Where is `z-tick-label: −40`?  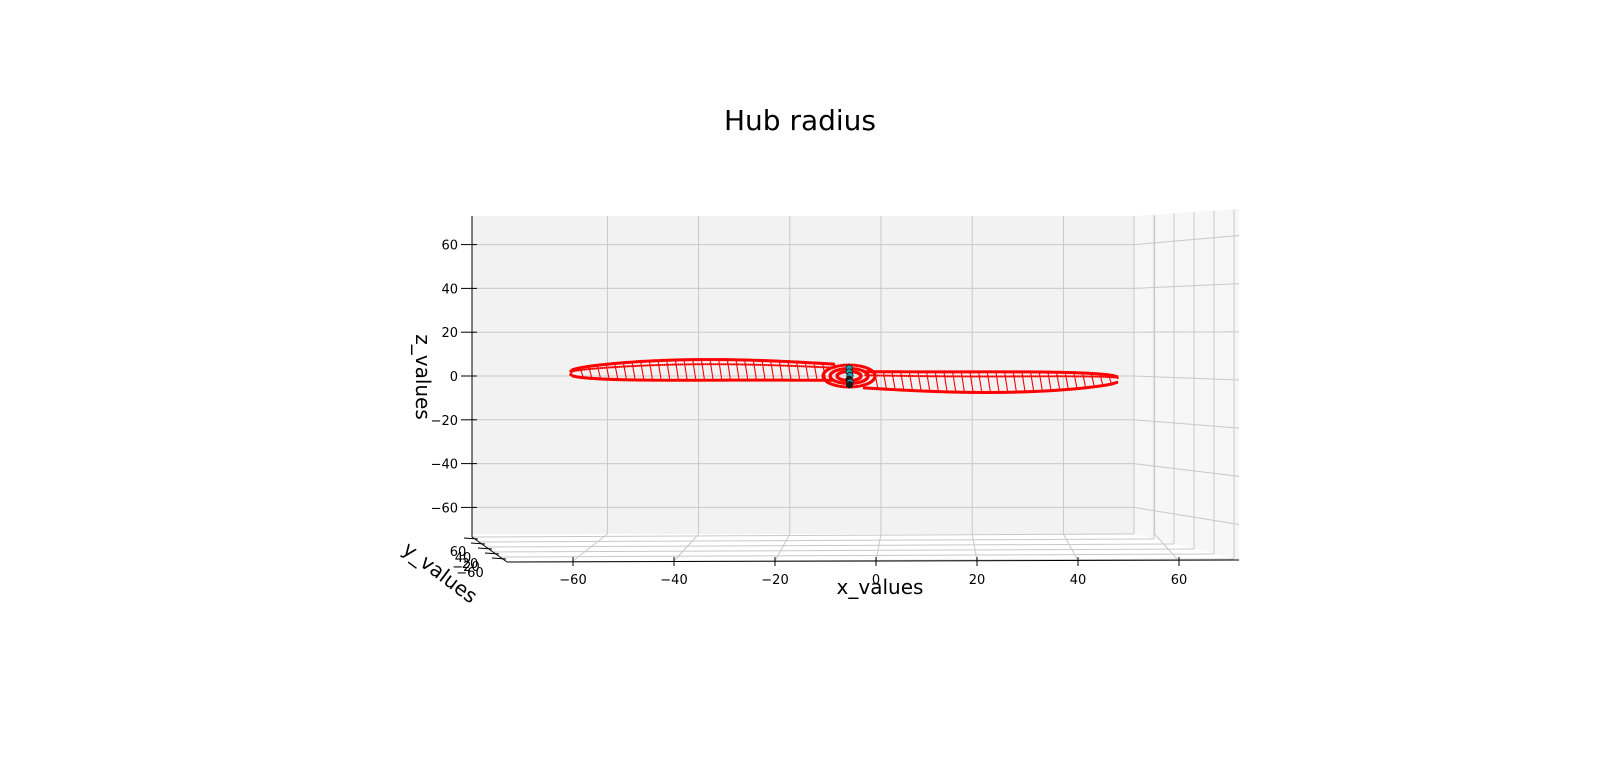
z-tick-label: −40 is located at coordinates (444, 465).